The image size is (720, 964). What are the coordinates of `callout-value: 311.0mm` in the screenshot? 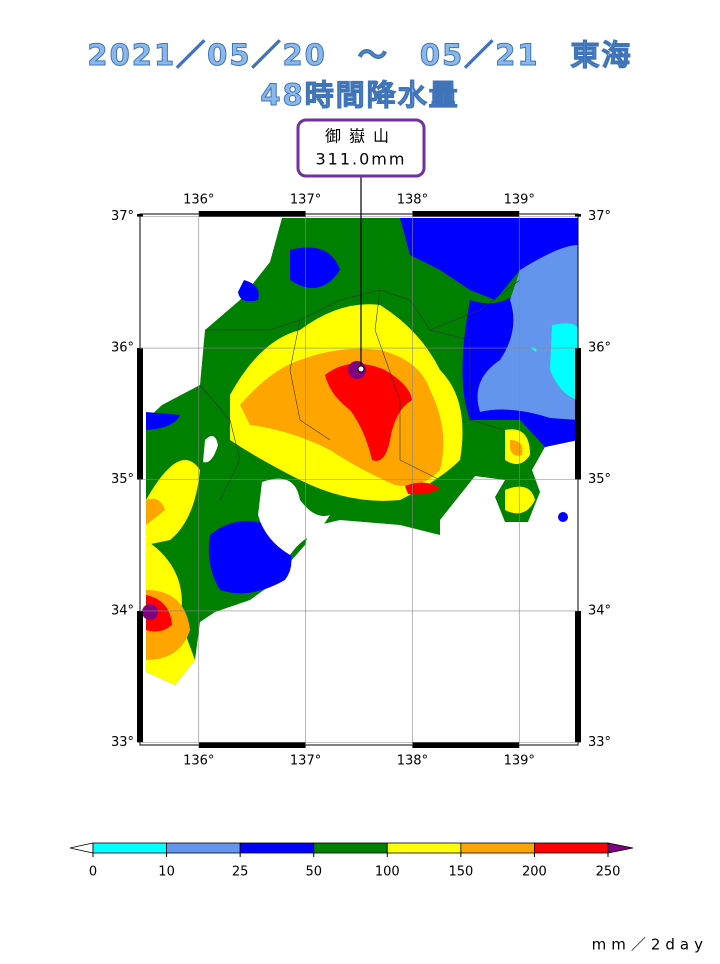 It's located at (361, 159).